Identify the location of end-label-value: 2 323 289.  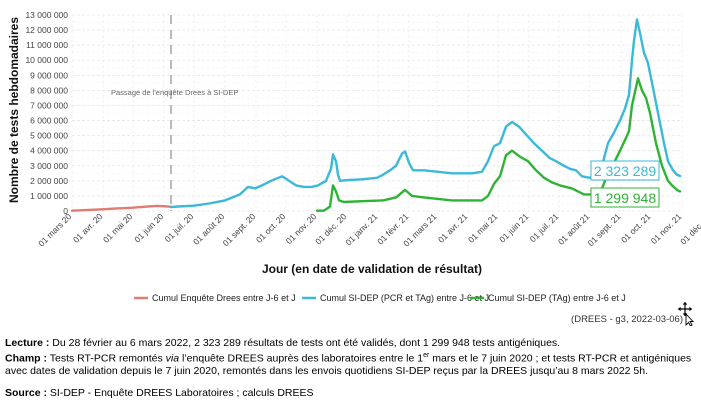
(625, 171).